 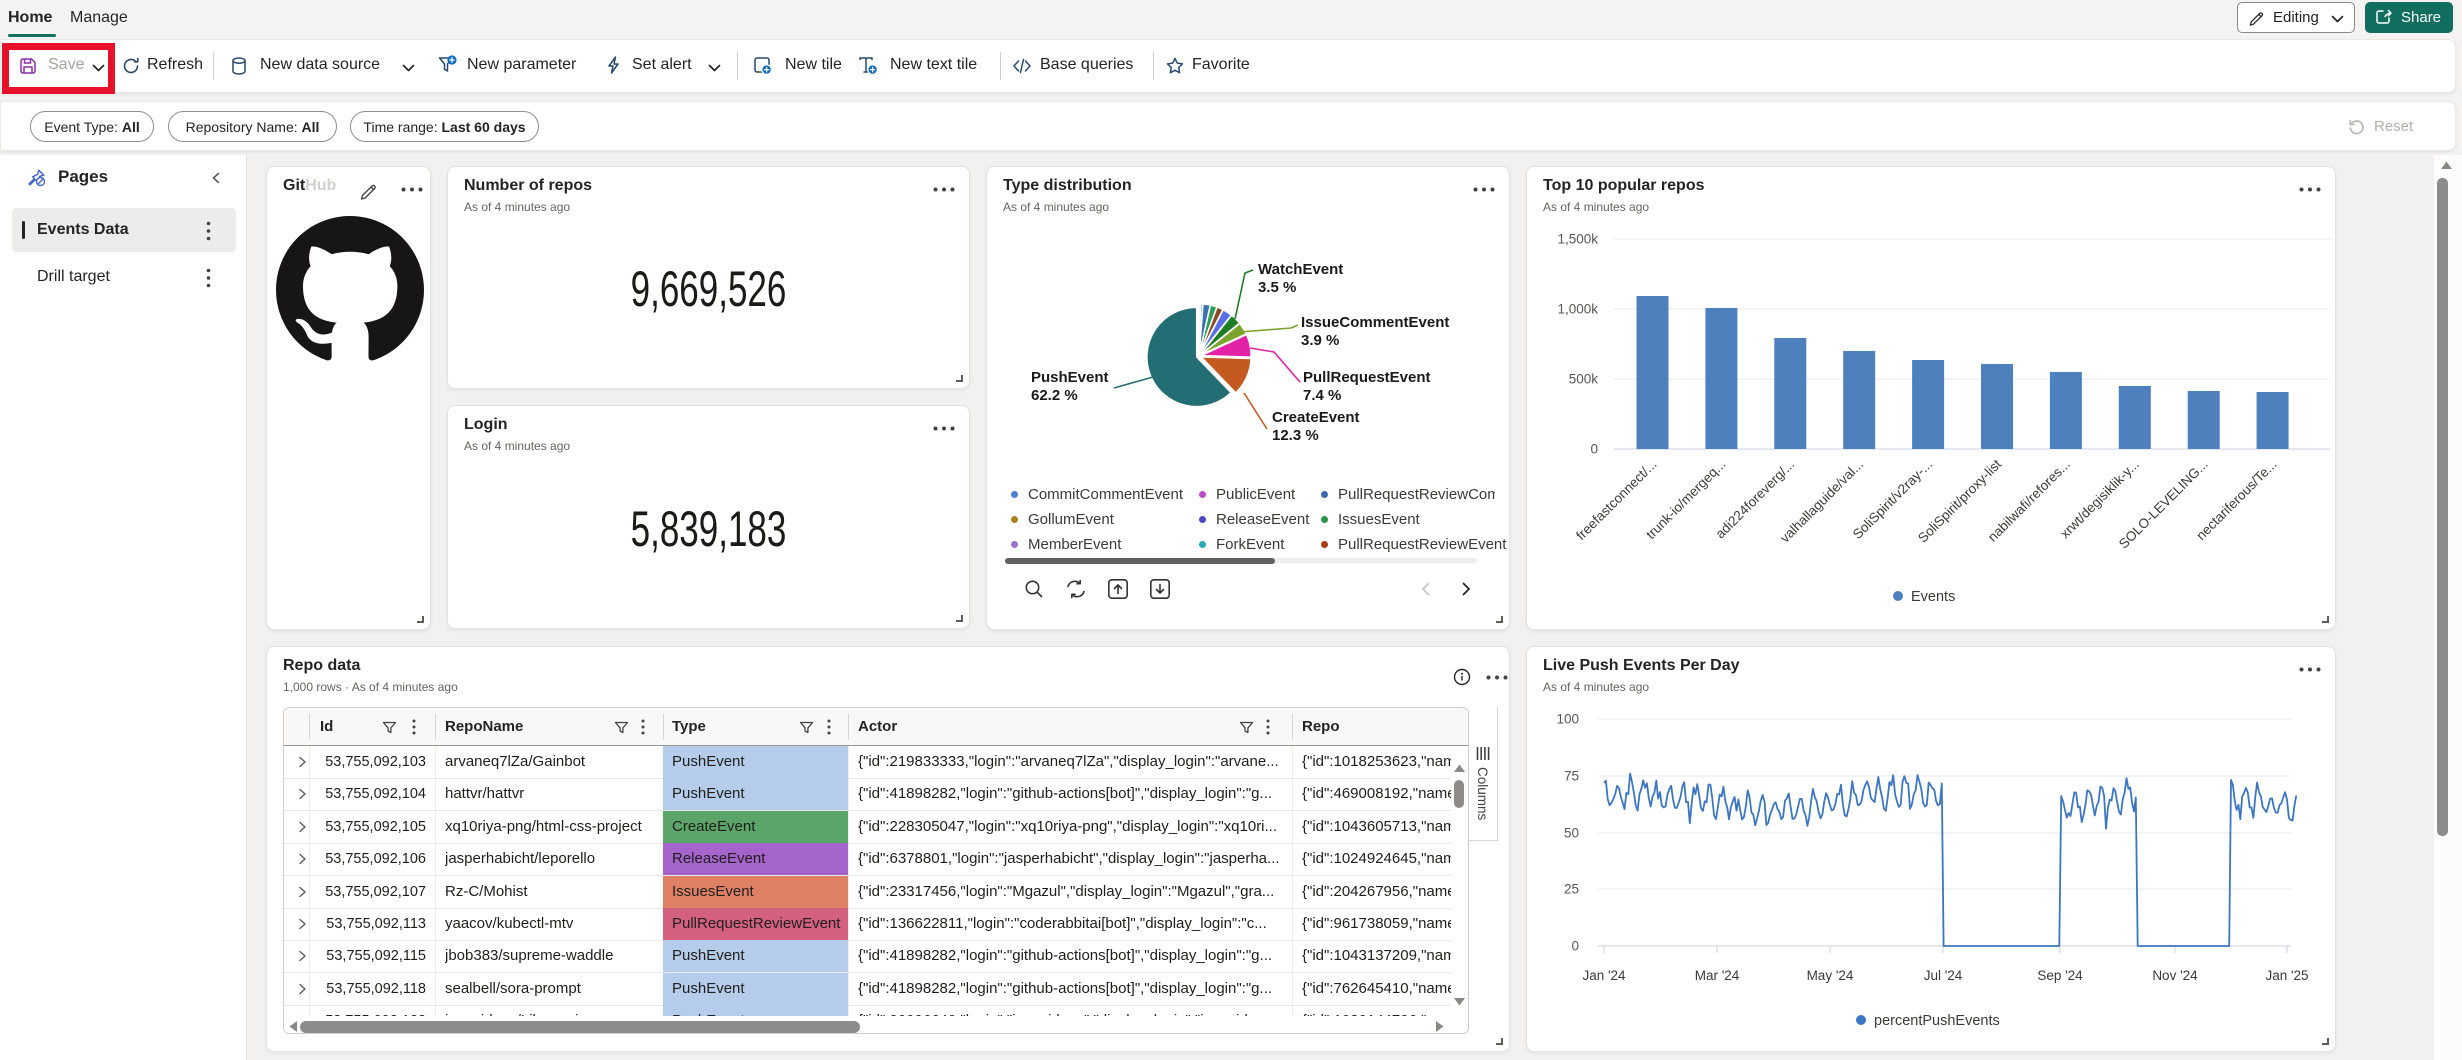 What do you see at coordinates (1571, 889) in the screenshot?
I see `svg-text: 25` at bounding box center [1571, 889].